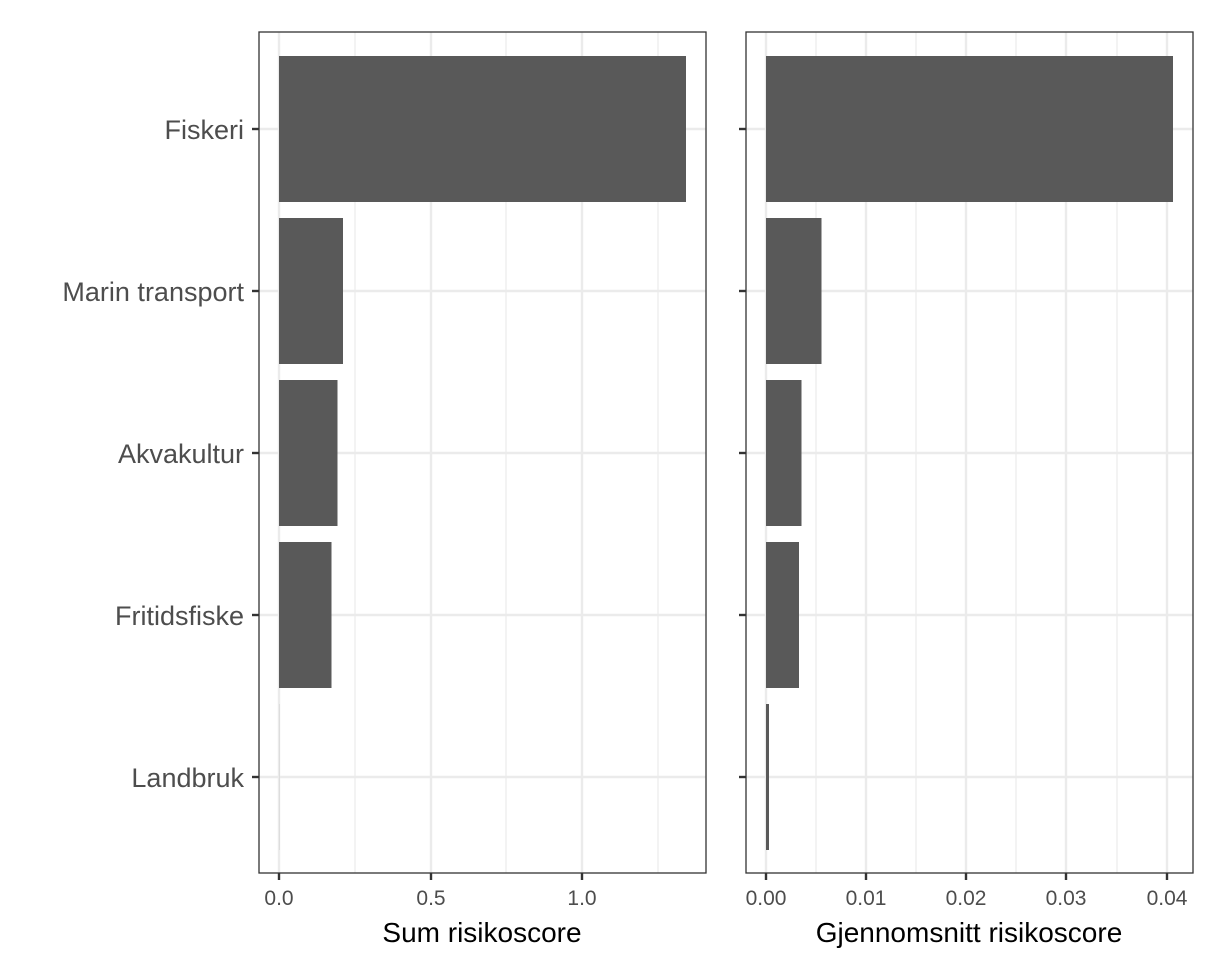 The height and width of the screenshot is (980, 1225). I want to click on bar-akvakultur-mean, so click(784, 453).